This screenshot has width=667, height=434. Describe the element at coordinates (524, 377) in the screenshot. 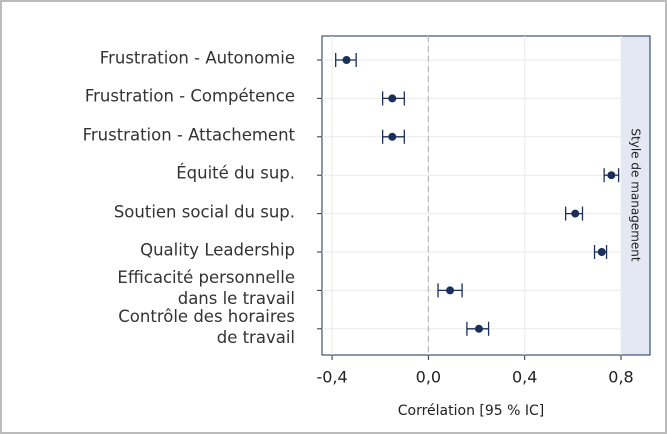

I see `x-tick-label: 0,4` at that location.